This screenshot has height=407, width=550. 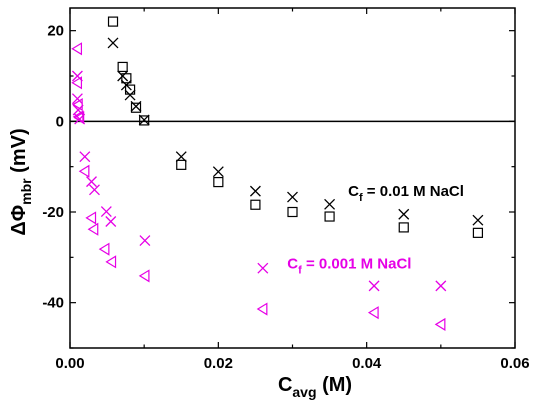 I want to click on x-tick-label: 0.04, so click(x=367, y=363).